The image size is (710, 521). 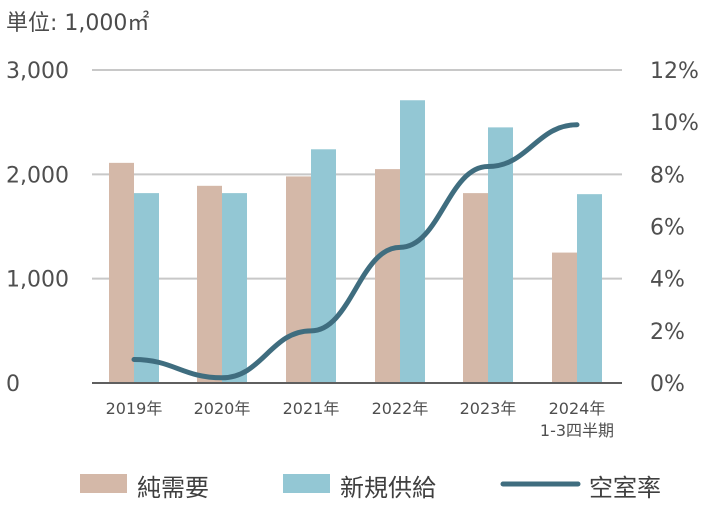 What do you see at coordinates (667, 228) in the screenshot?
I see `right-axis-tick-label: 6%` at bounding box center [667, 228].